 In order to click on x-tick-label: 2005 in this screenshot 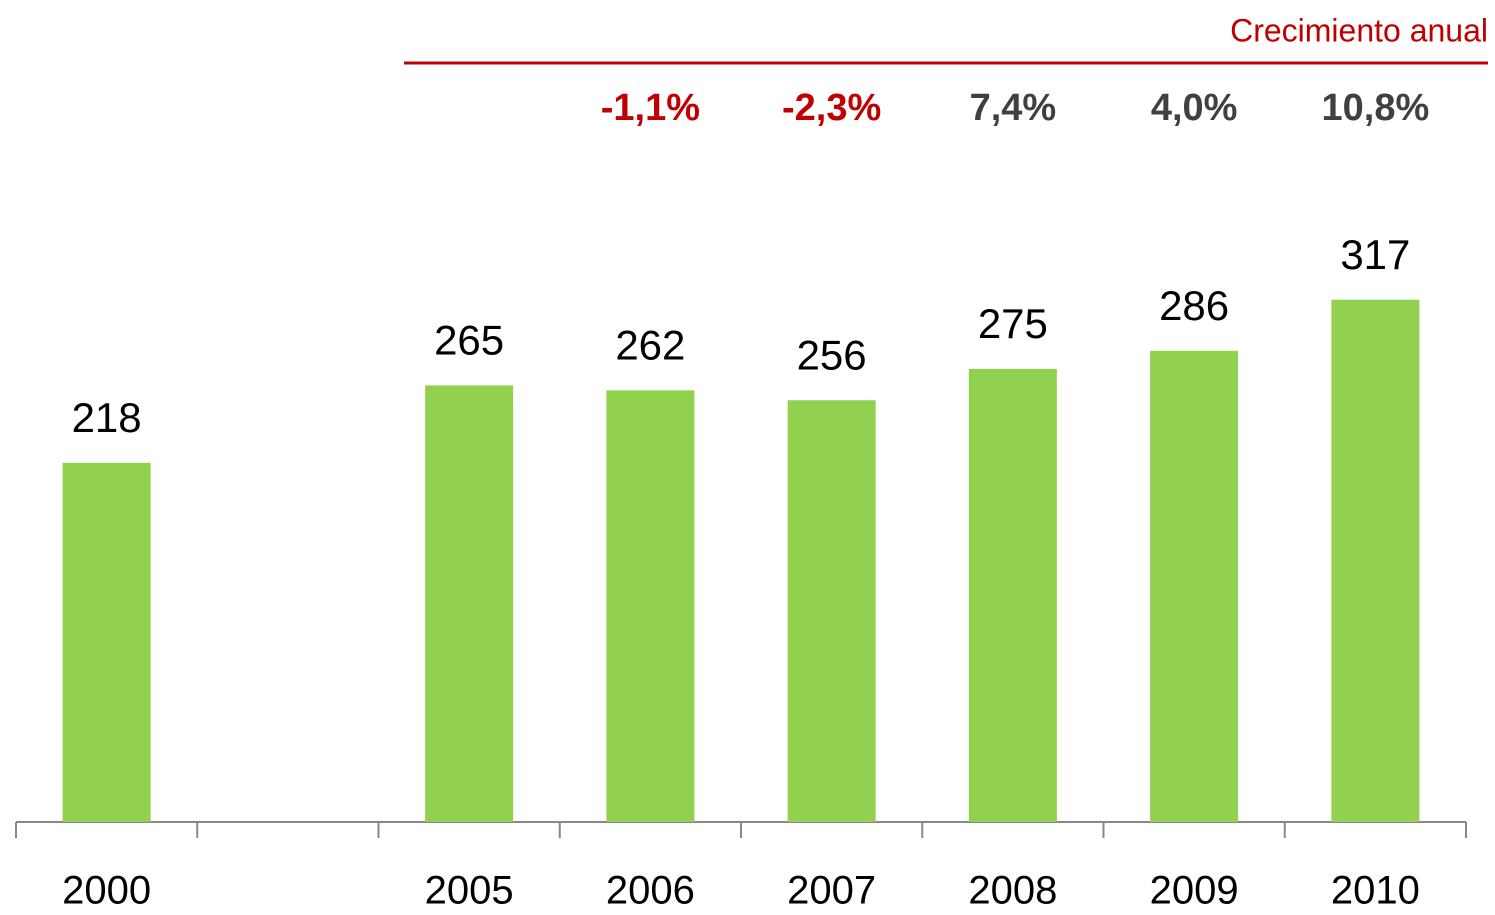, I will do `click(469, 891)`.